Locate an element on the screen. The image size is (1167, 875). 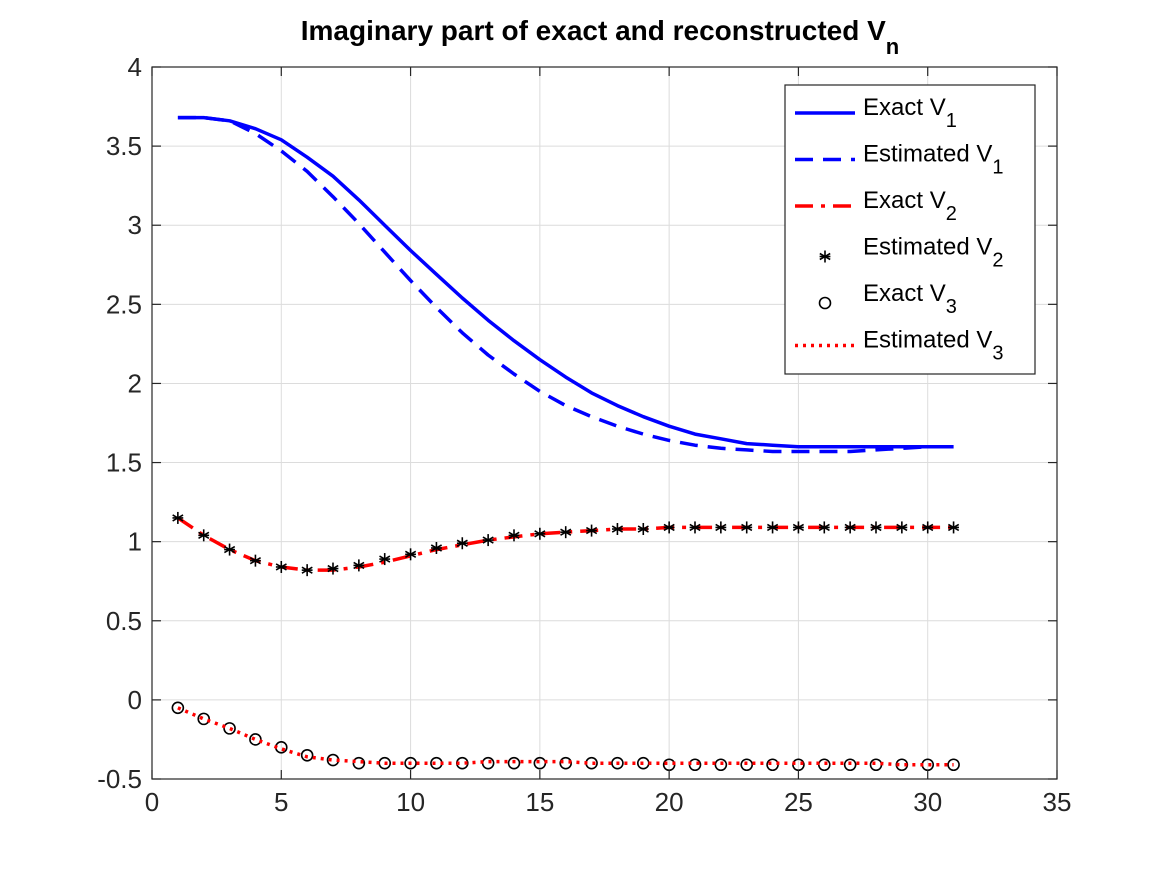
legend-box is located at coordinates (910, 229).